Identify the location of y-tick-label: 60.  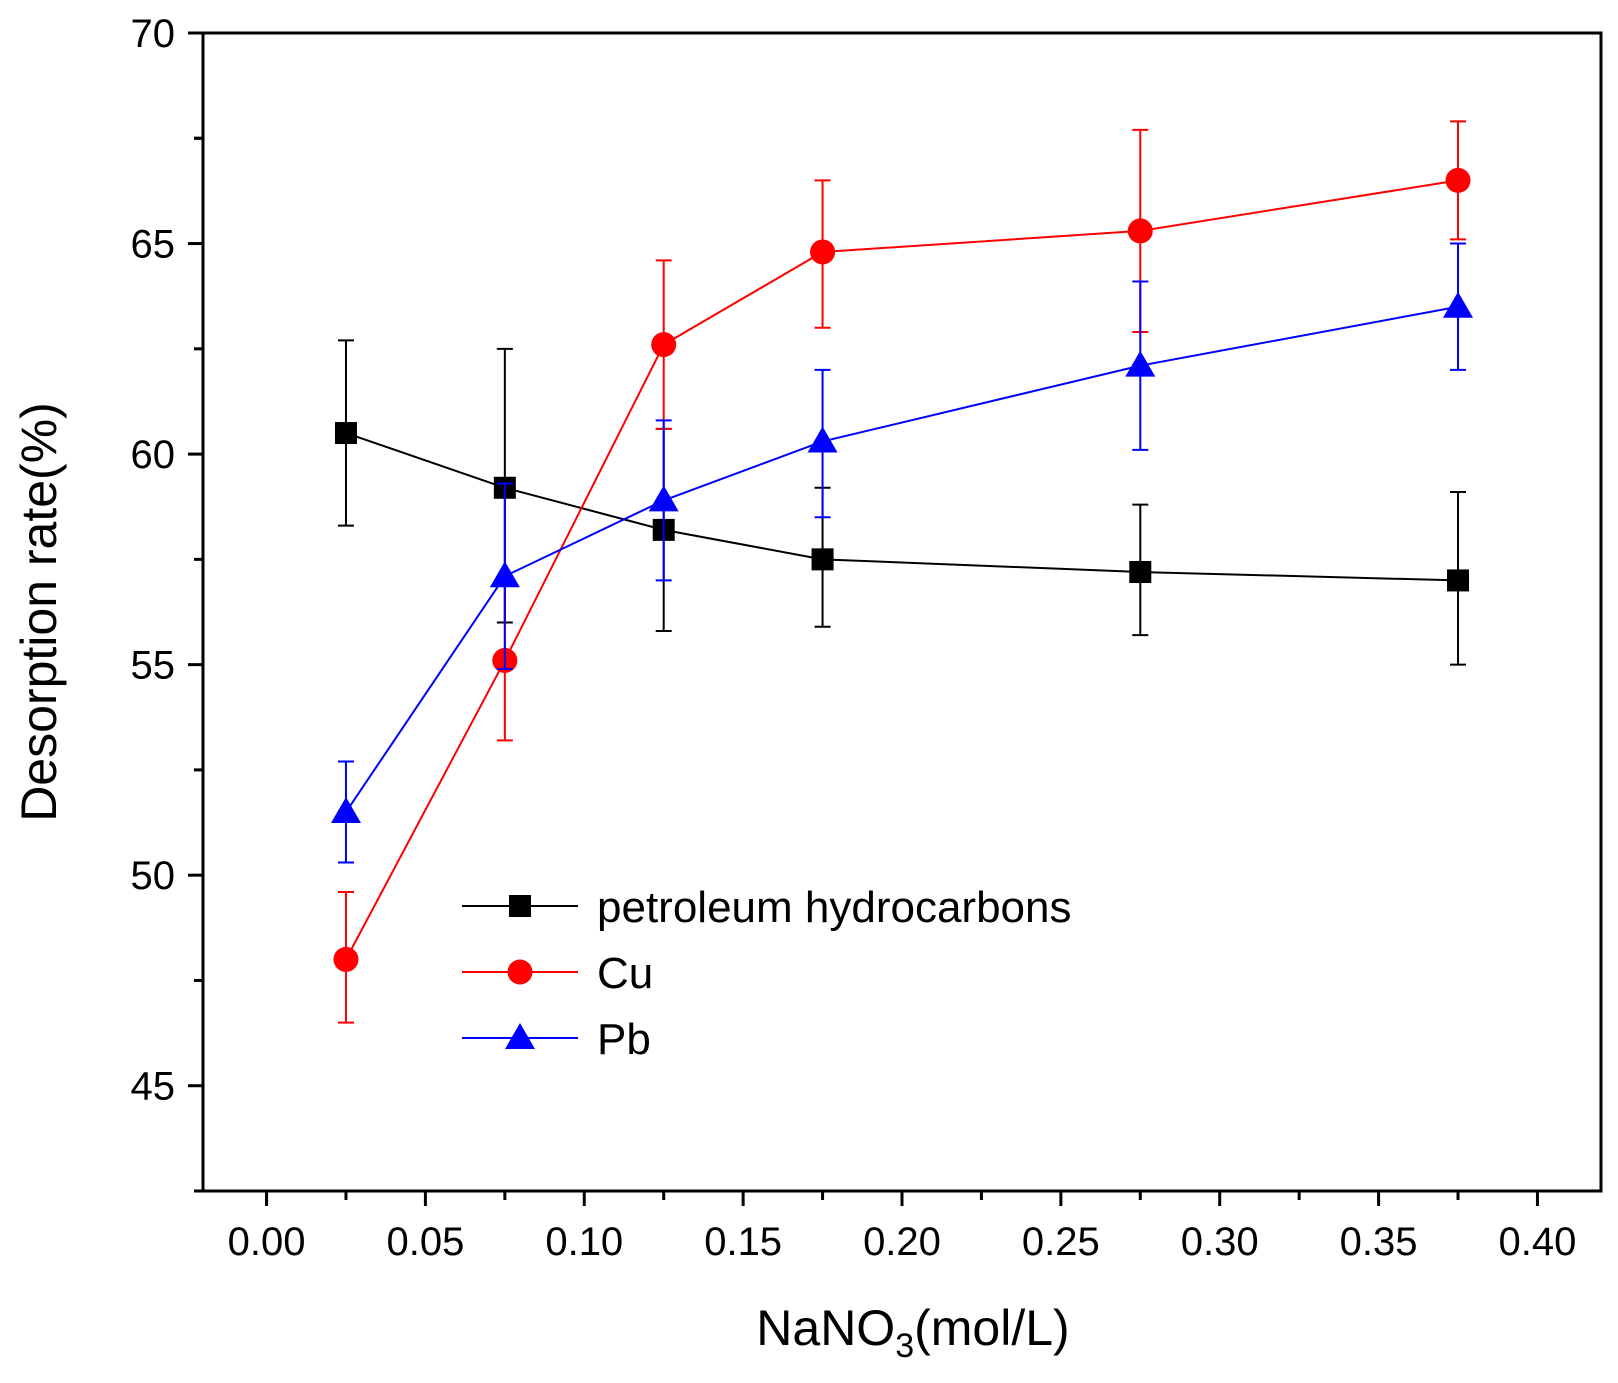
(153, 455).